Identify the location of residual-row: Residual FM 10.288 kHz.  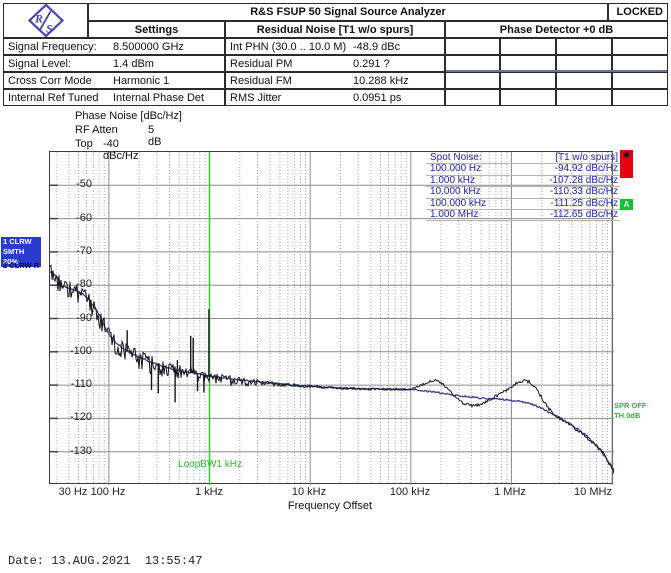
(335, 80).